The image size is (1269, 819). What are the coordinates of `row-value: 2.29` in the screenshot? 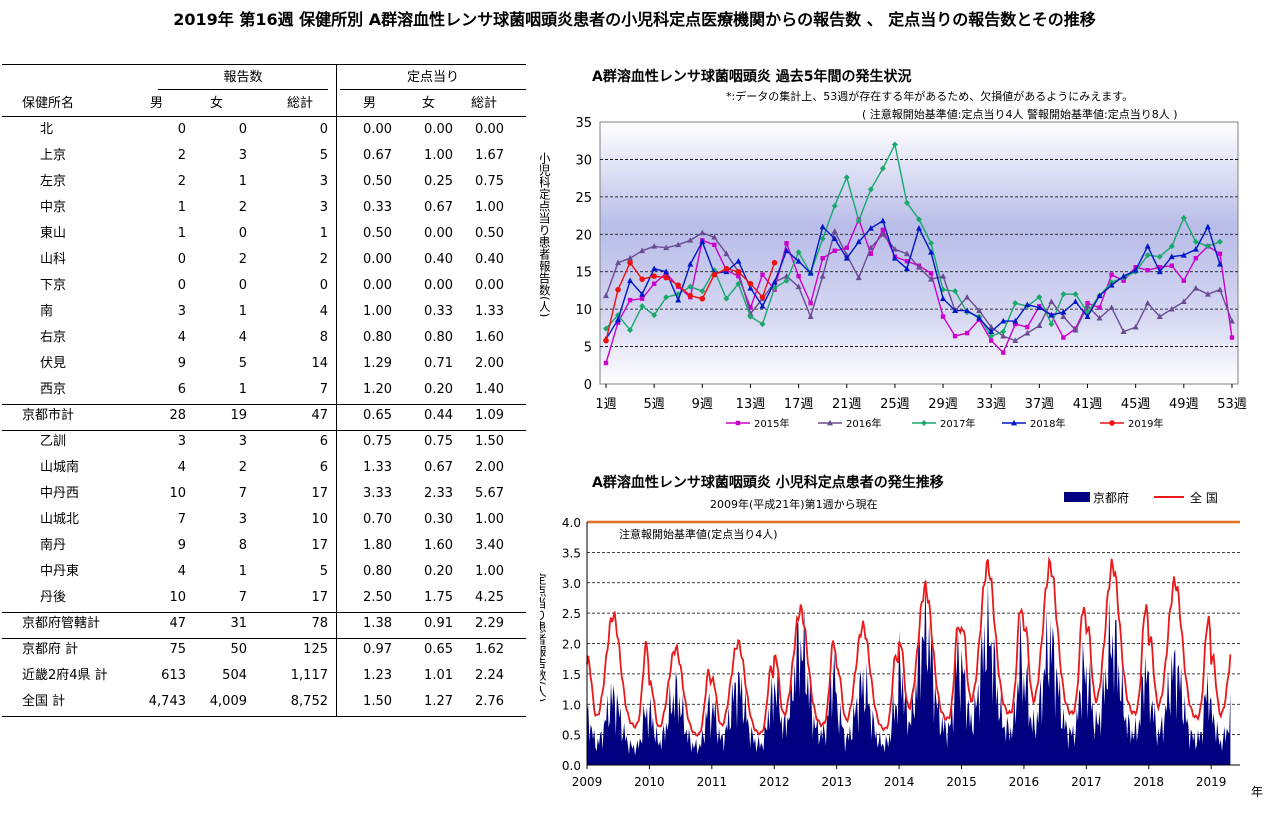 It's located at (489, 623).